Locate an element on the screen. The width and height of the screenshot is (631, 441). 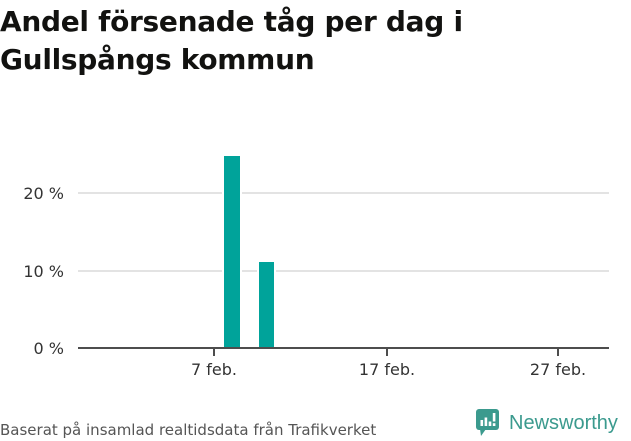
y-tick-label-20: 20 % is located at coordinates (43, 193).